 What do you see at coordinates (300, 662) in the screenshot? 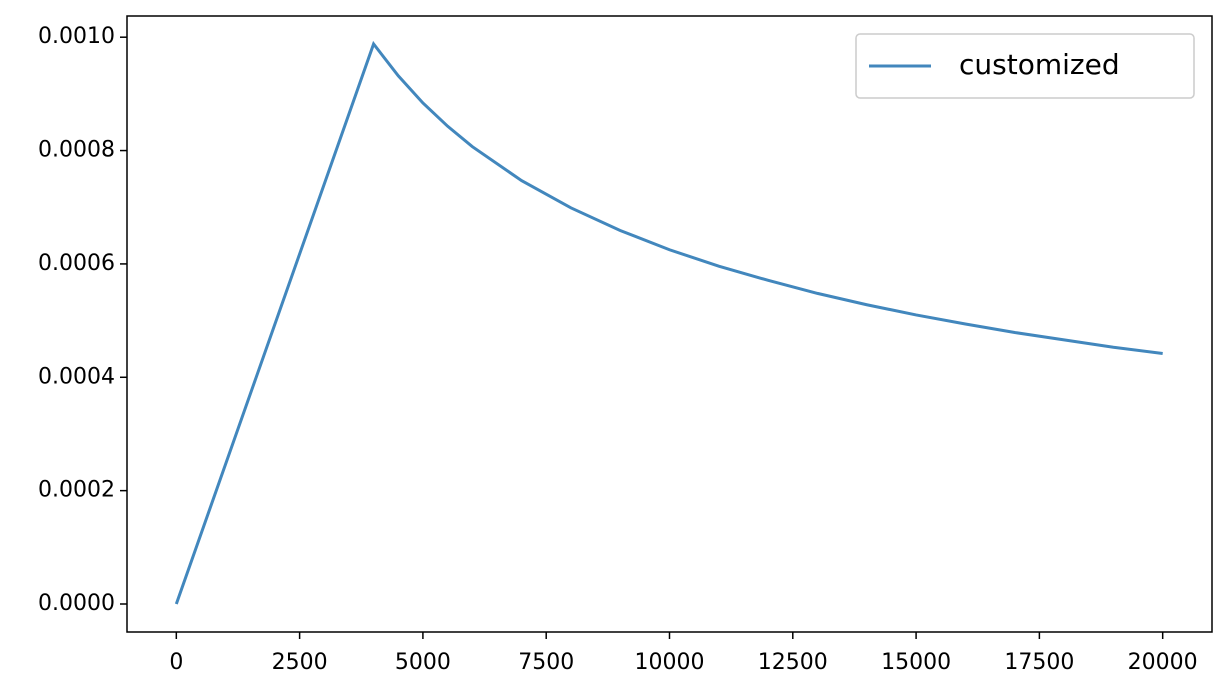
I see `x-tick-label: 2500` at bounding box center [300, 662].